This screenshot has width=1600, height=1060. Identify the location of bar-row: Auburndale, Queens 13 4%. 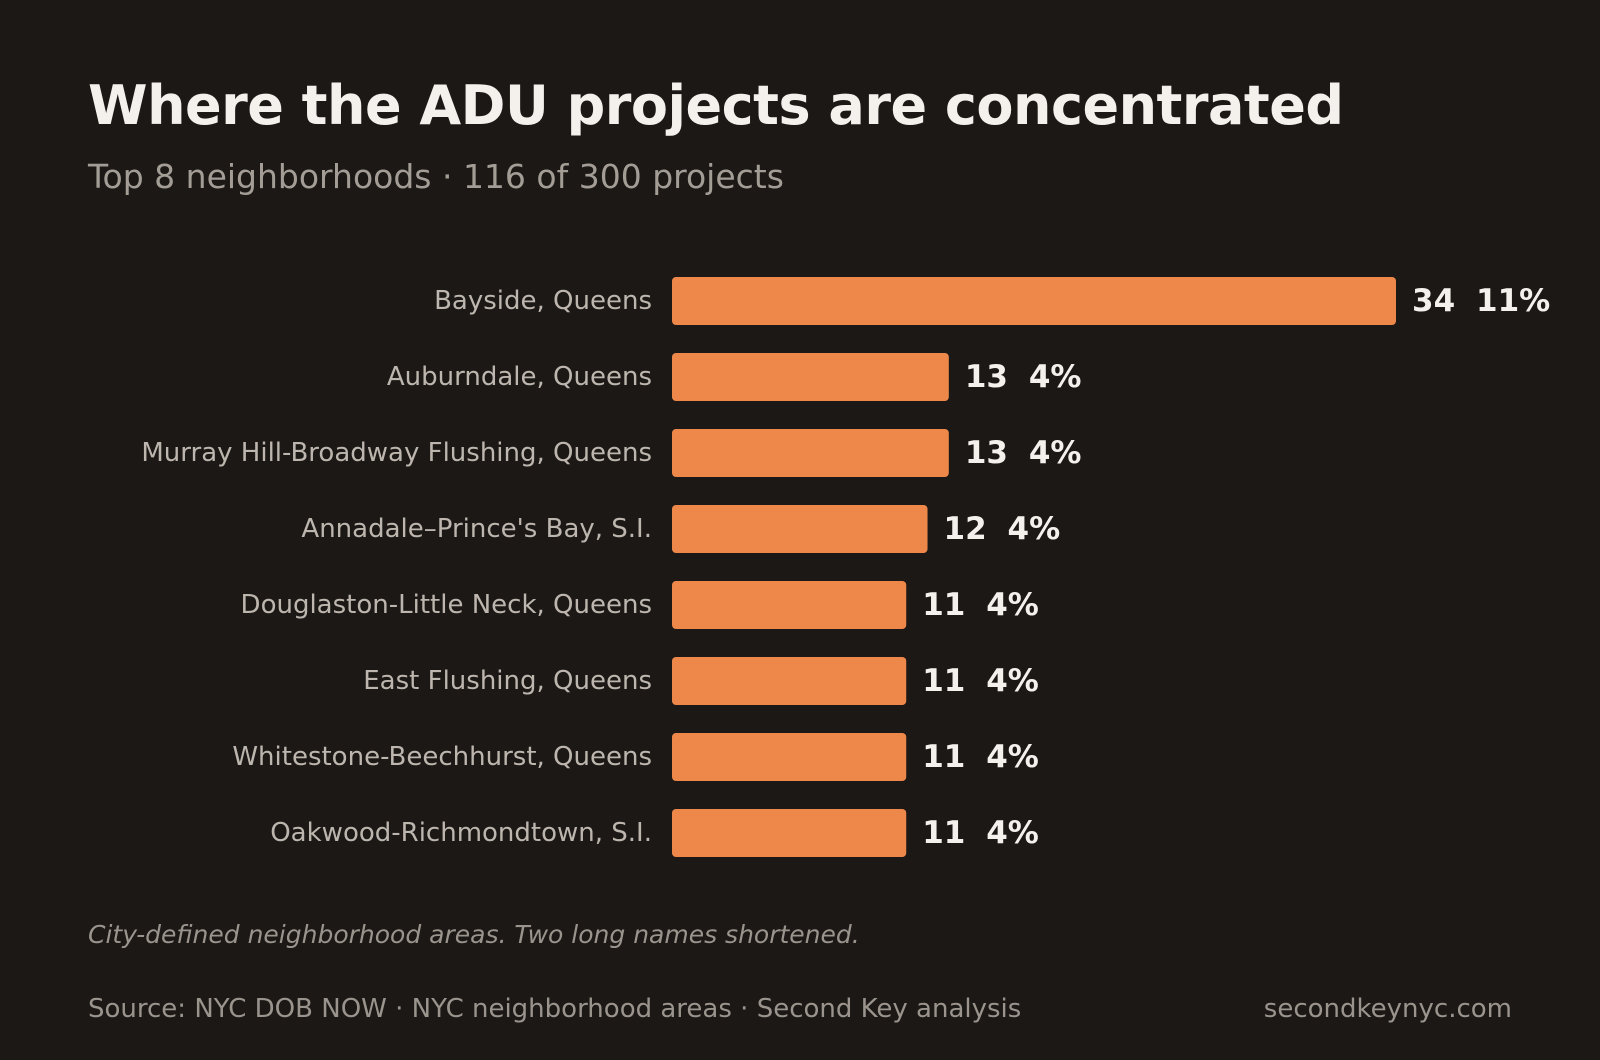
(734, 377).